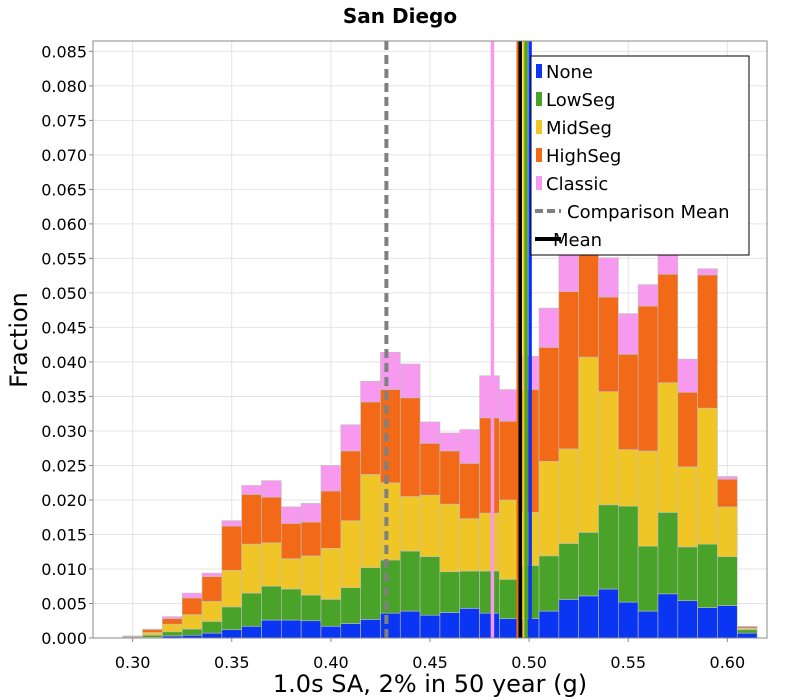 The width and height of the screenshot is (800, 700). I want to click on chart-title: San Diego, so click(400, 16).